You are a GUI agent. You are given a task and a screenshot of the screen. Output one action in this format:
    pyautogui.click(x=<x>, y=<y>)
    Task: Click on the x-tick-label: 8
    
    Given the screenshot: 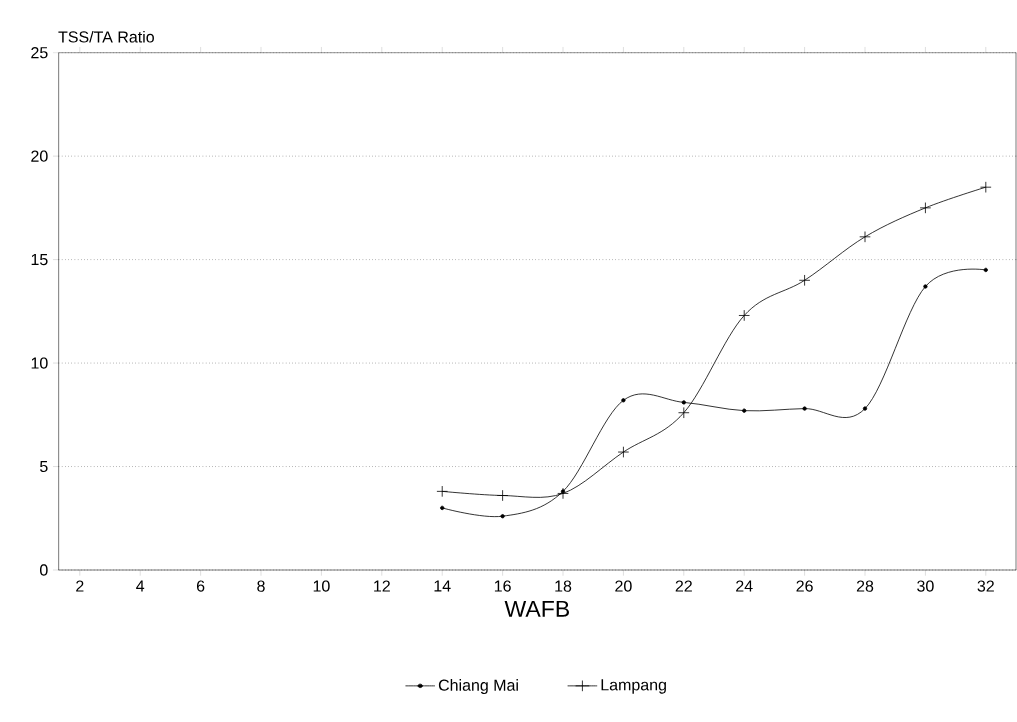 What is the action you would take?
    pyautogui.click(x=261, y=586)
    